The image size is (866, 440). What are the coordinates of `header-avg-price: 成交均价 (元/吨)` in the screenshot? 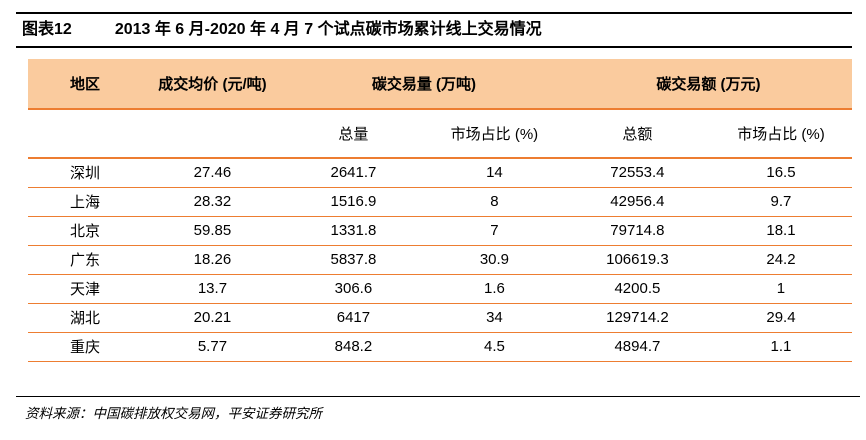 It's located at (212, 84).